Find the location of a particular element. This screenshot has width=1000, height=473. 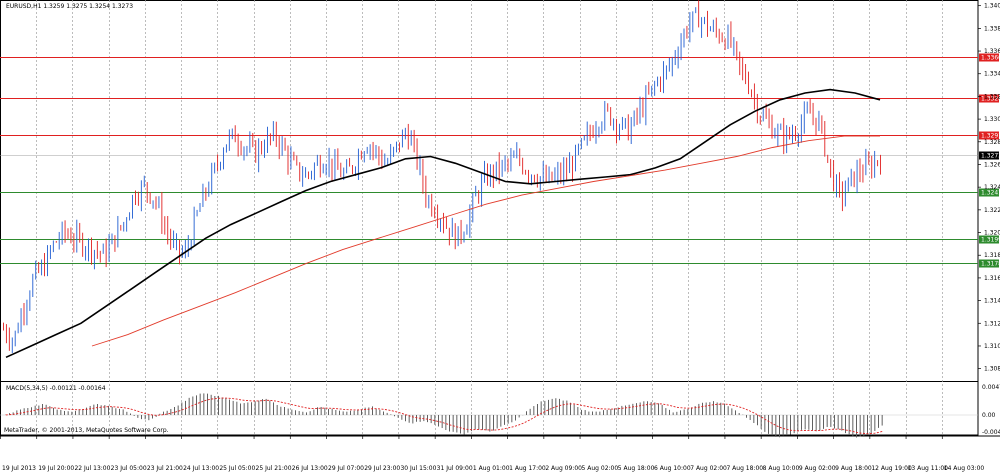

level-tag-label: 1.3178 is located at coordinates (990, 264).